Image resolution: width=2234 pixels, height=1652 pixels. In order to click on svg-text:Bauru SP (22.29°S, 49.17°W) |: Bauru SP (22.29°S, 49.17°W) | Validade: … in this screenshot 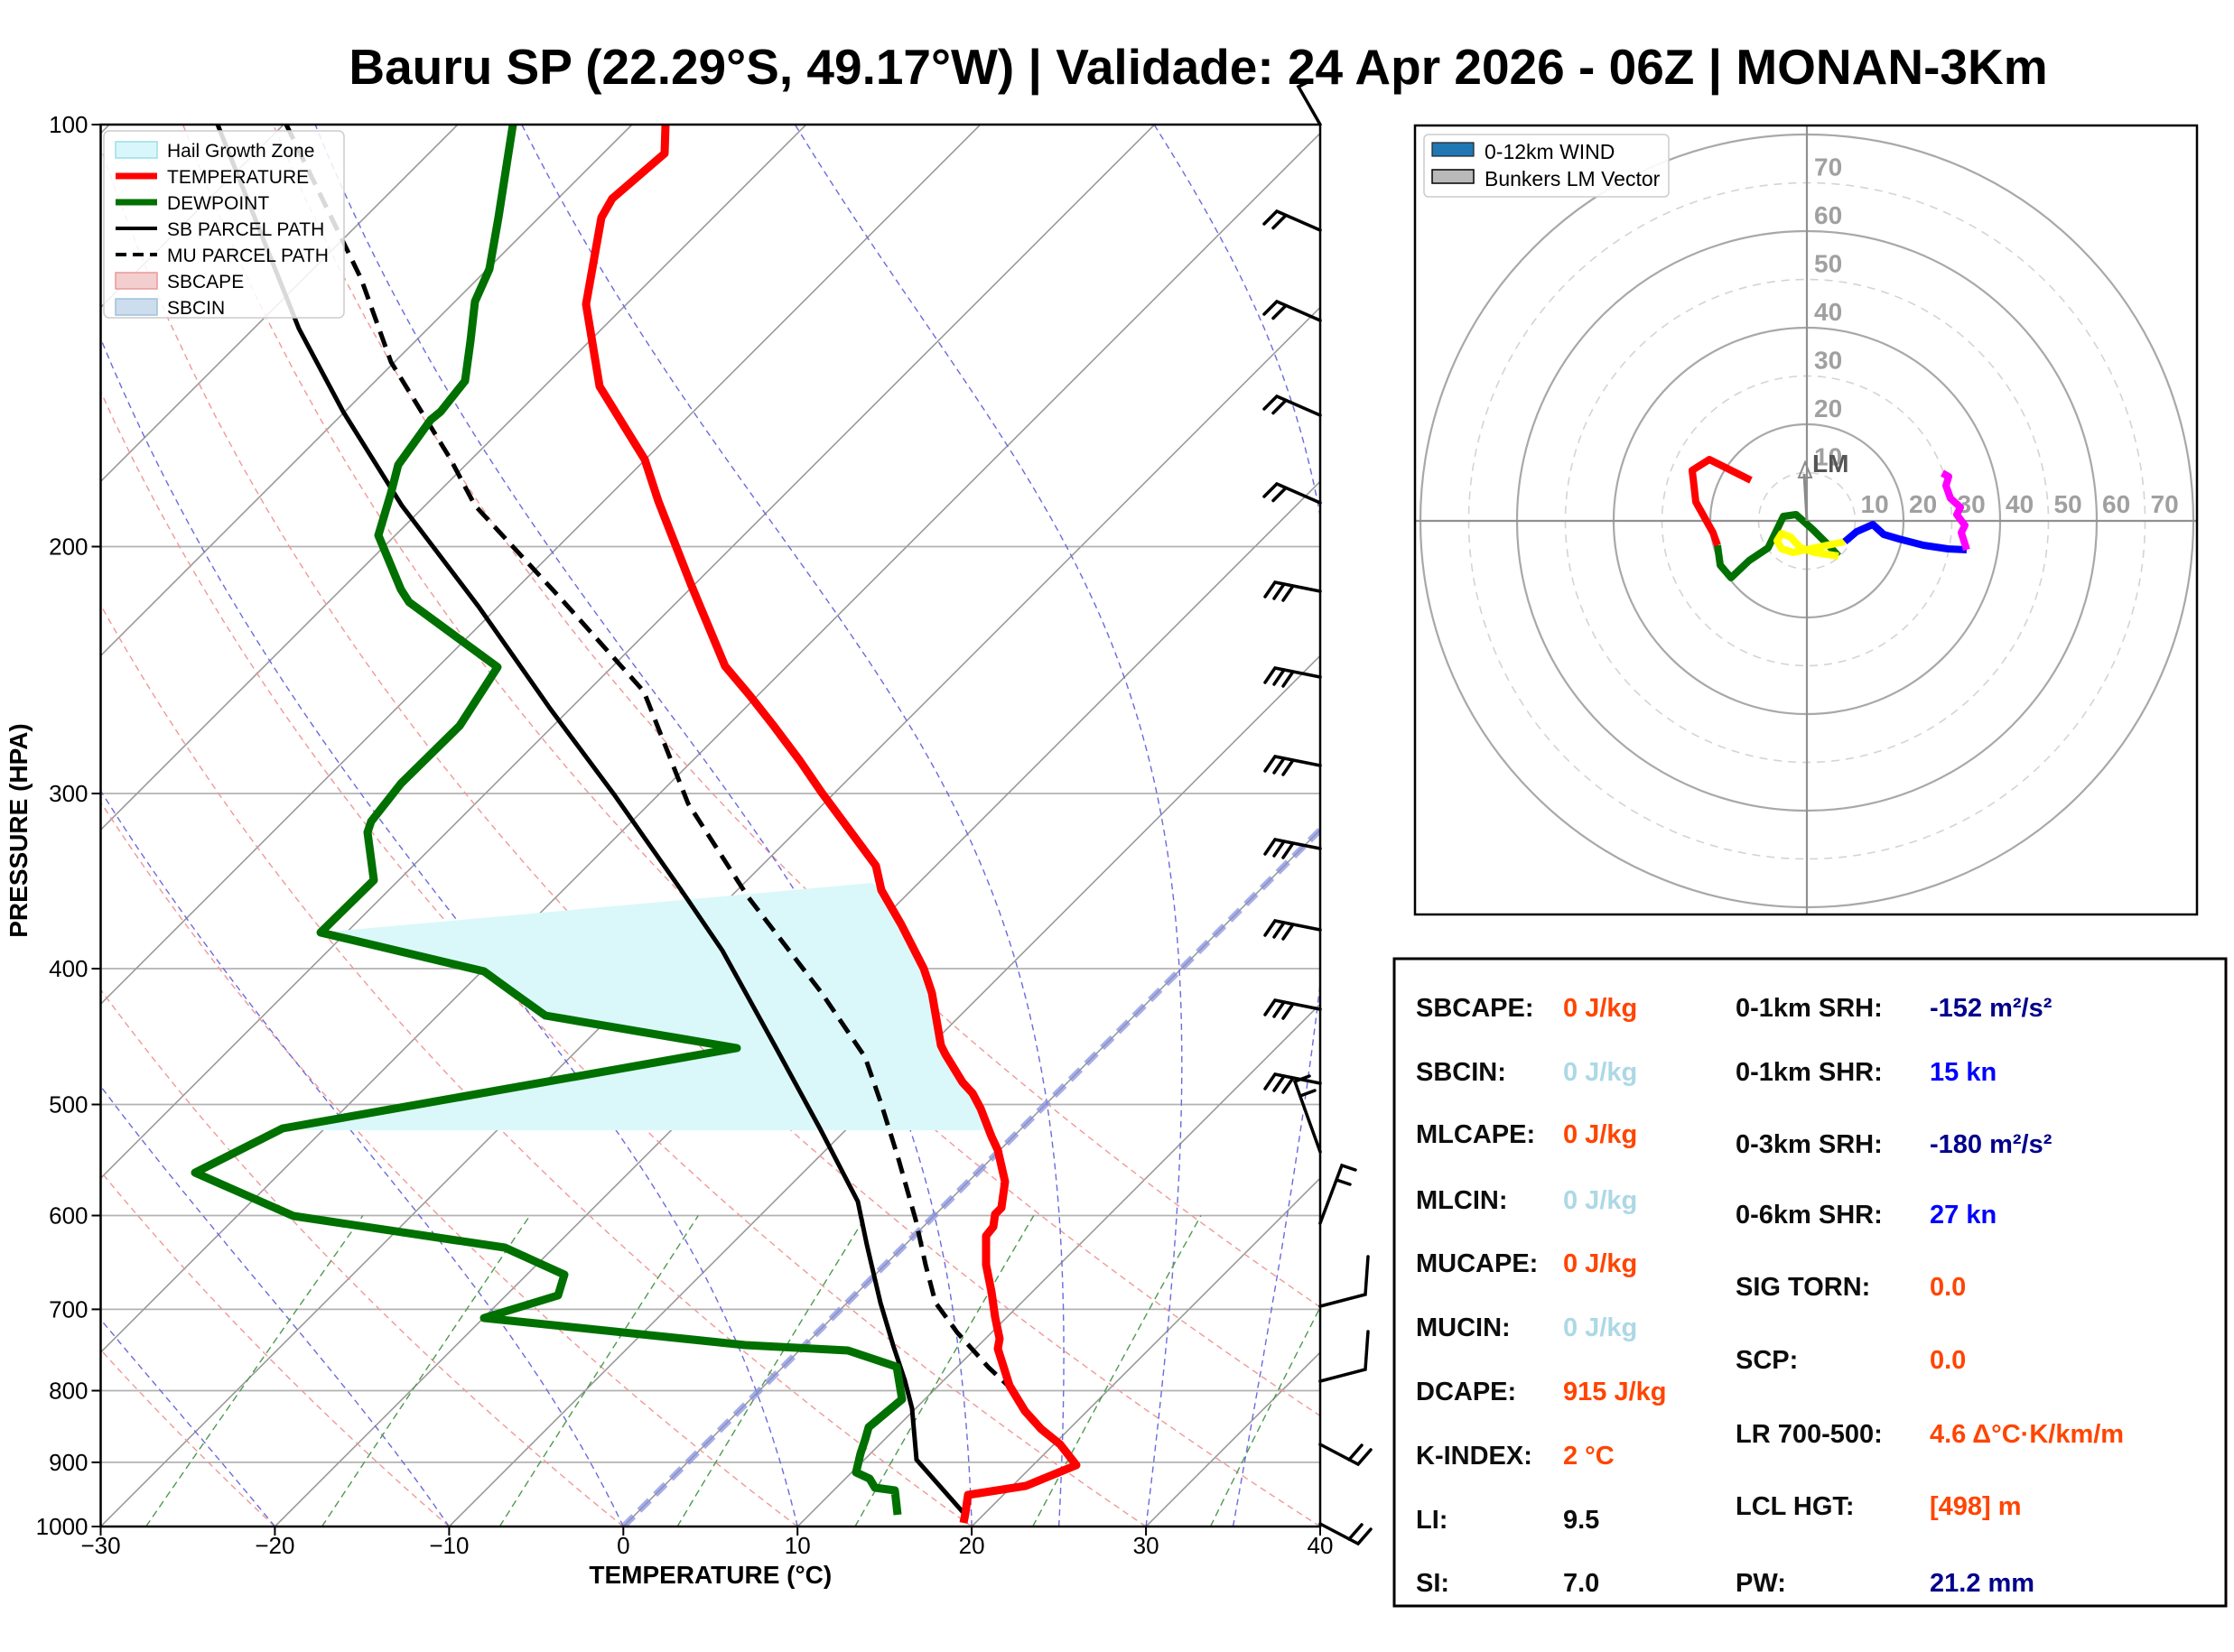, I will do `click(1198, 67)`.